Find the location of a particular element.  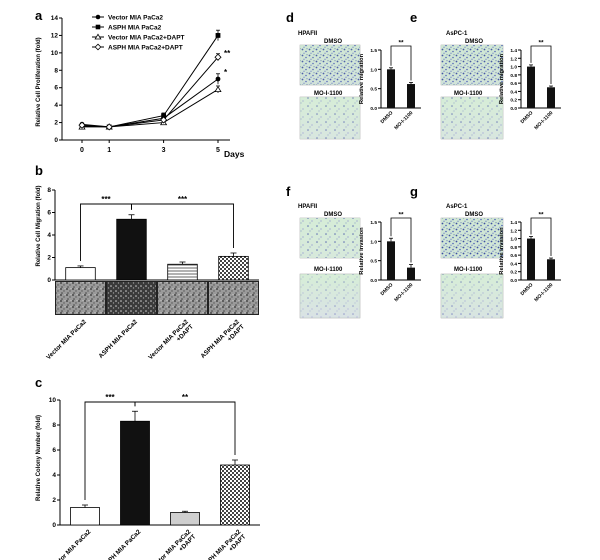

chart-d-ytick-label: 1.0 is located at coordinates (373, 70).